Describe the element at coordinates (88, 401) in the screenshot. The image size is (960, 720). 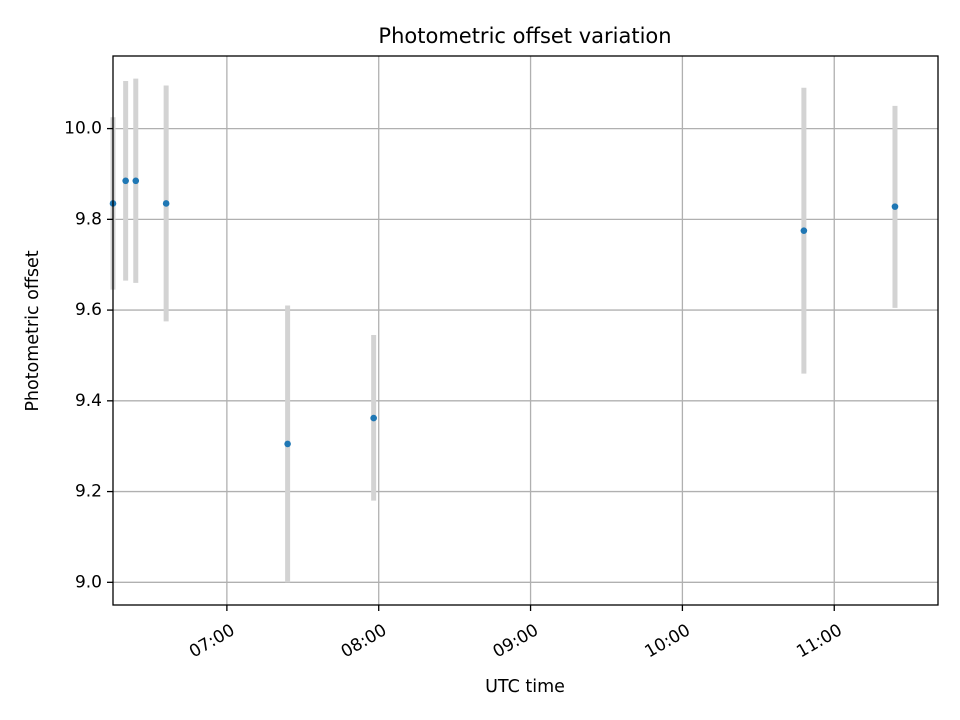
I see `y-tick-label: 9.4` at that location.